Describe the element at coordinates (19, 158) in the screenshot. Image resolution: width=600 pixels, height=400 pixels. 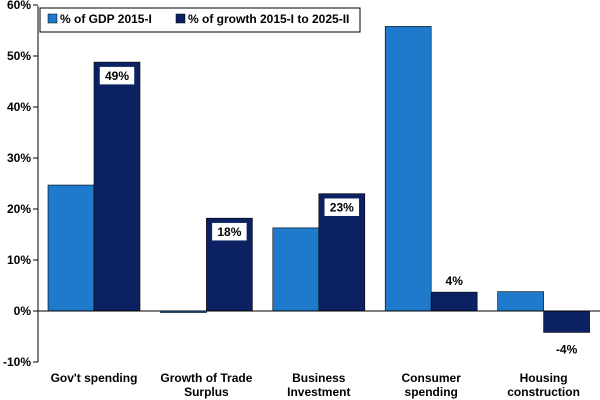
I see `y-tick-label: 30%` at that location.